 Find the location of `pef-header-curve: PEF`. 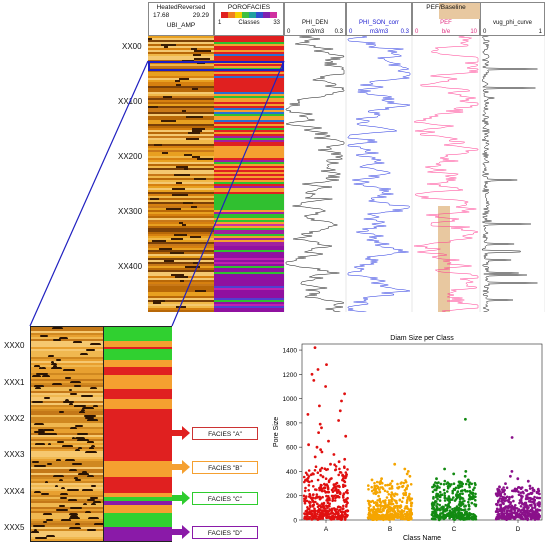

pef-header-curve: PEF is located at coordinates (446, 23).